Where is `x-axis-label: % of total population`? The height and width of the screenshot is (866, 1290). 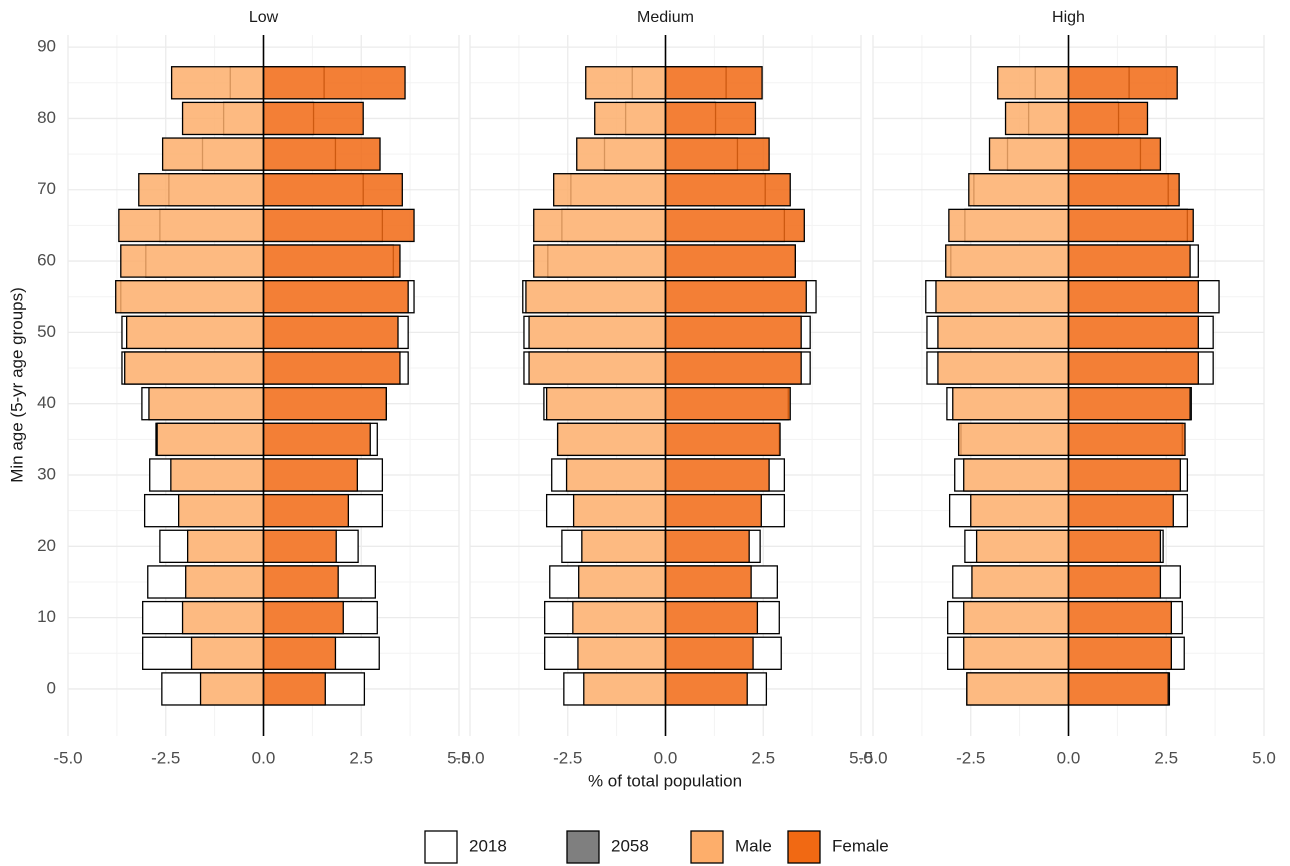 x-axis-label: % of total population is located at coordinates (665, 780).